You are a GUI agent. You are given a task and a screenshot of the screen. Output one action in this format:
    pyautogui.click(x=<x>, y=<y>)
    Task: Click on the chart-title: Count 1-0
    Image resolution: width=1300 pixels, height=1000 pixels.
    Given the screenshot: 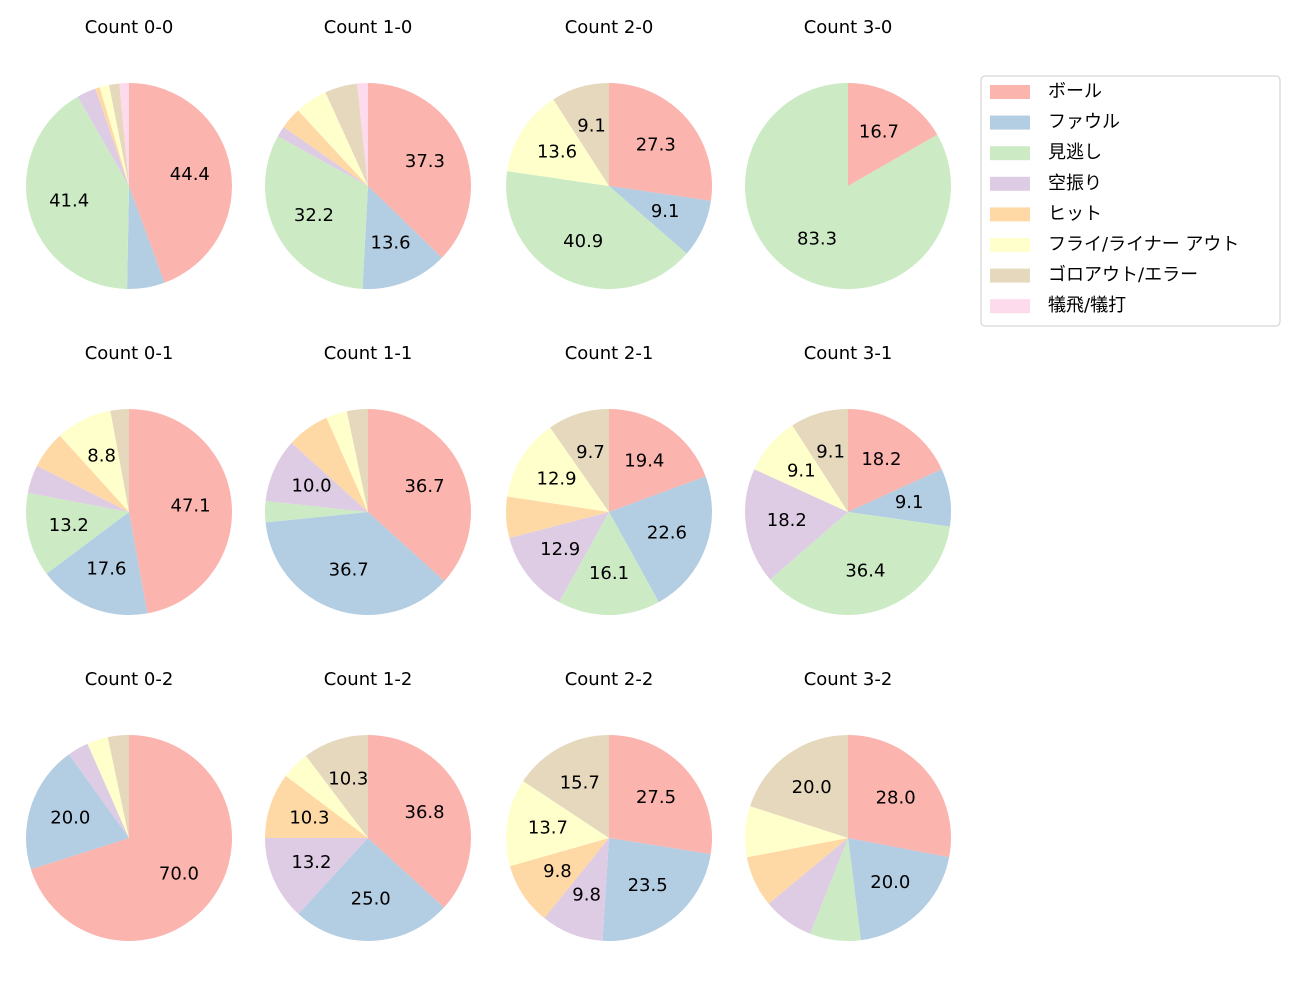 What is the action you would take?
    pyautogui.click(x=368, y=27)
    